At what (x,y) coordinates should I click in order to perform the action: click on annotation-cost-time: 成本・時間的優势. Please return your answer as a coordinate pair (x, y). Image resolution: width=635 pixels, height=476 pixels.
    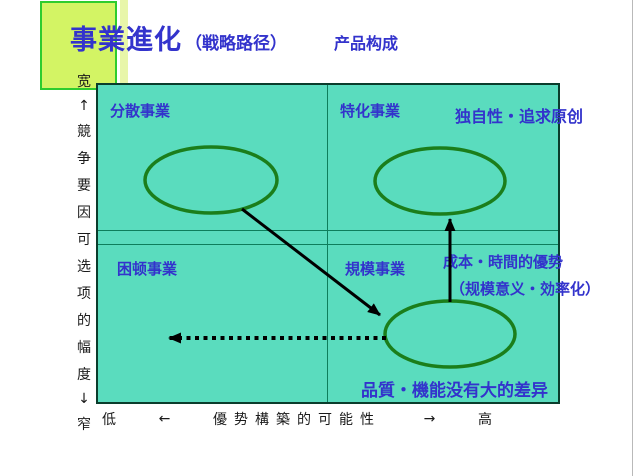
    Looking at the image, I should click on (503, 262).